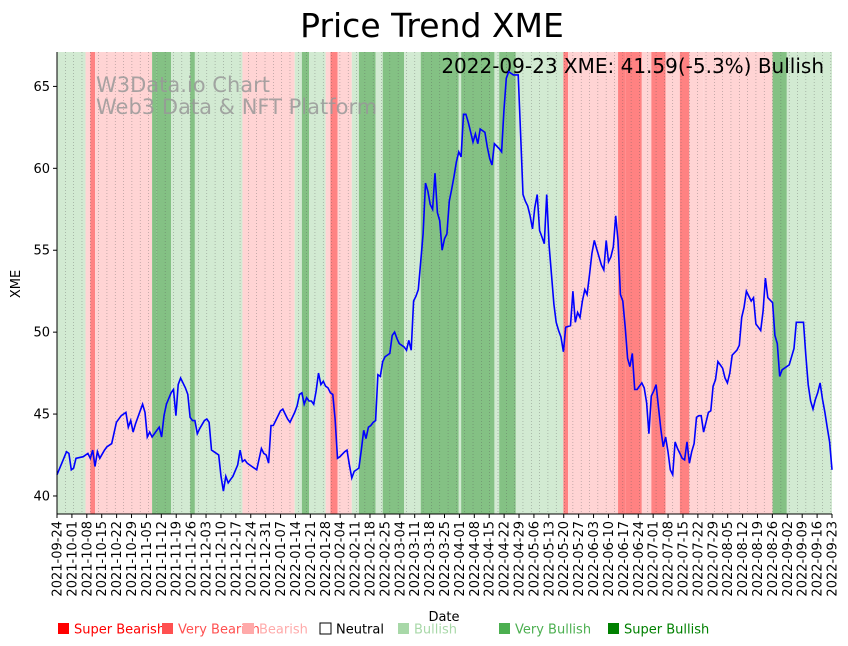 Image resolution: width=848 pixels, height=646 pixels. What do you see at coordinates (192, 559) in the screenshot?
I see `x-tick-label: 2021-11-26` at bounding box center [192, 559].